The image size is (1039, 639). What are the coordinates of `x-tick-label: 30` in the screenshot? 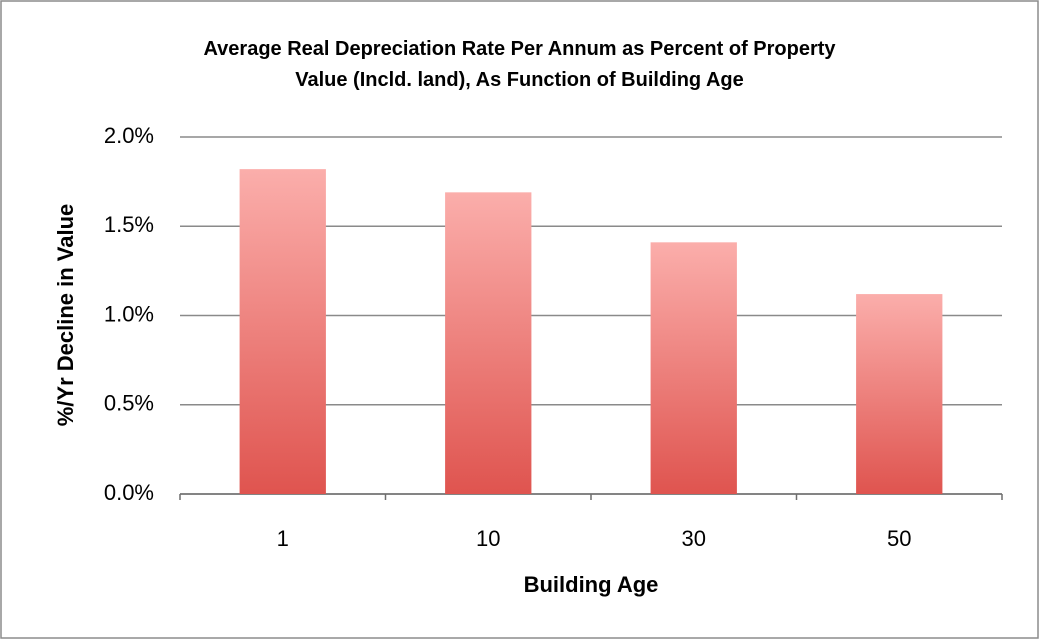 It's located at (694, 538).